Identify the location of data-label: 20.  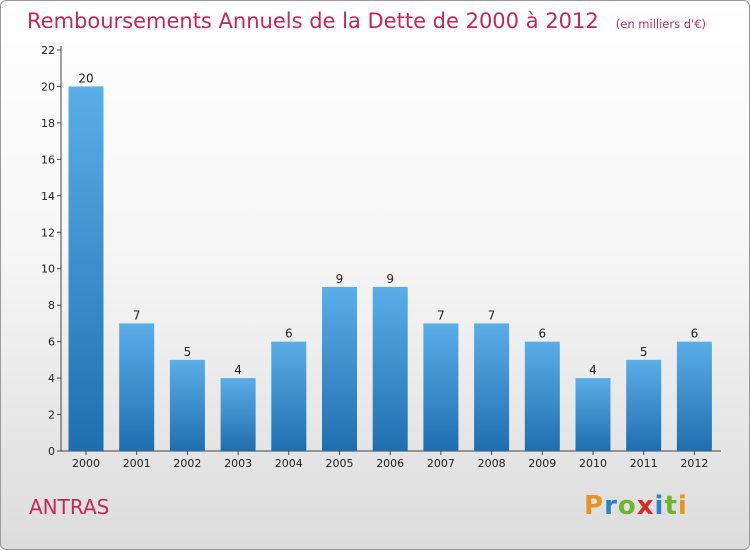
(85, 78).